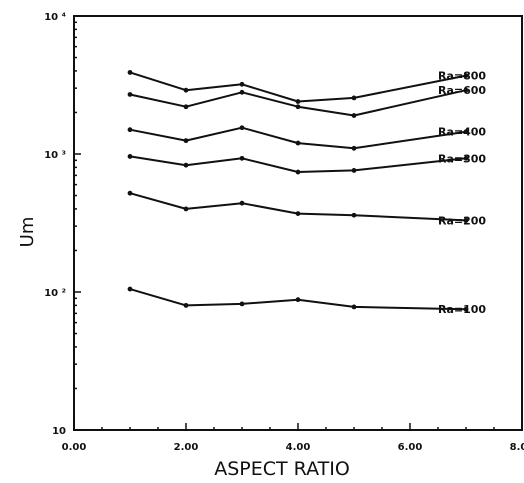 This screenshot has width=524, height=483. I want to click on y-tick-label: 10, so click(59, 431).